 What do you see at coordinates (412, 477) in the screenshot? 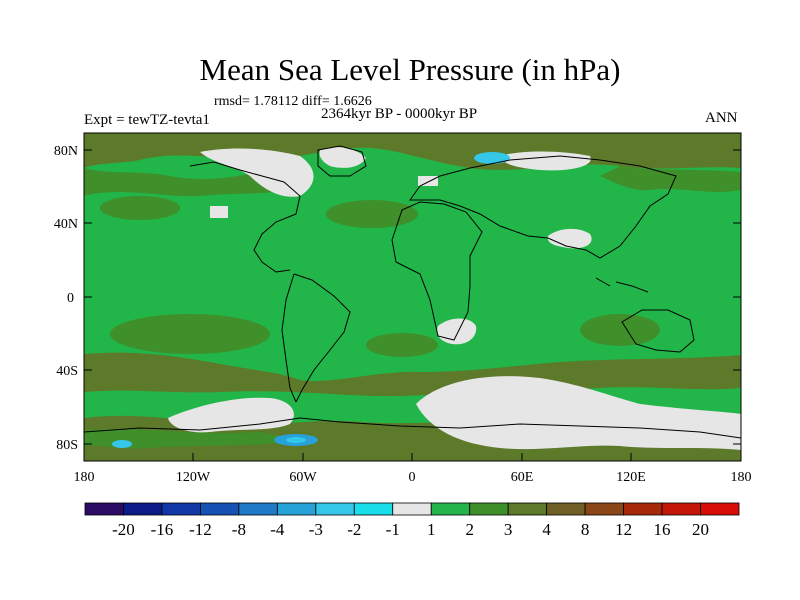
I see `lon-label-0: 0` at bounding box center [412, 477].